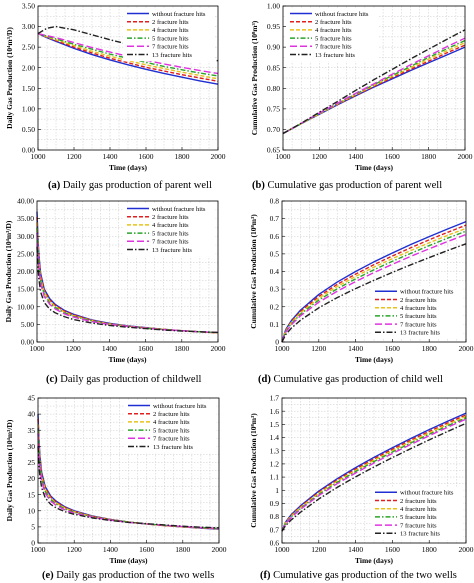  What do you see at coordinates (25, 306) in the screenshot?
I see `y-tick-label: 10.00` at bounding box center [25, 306].